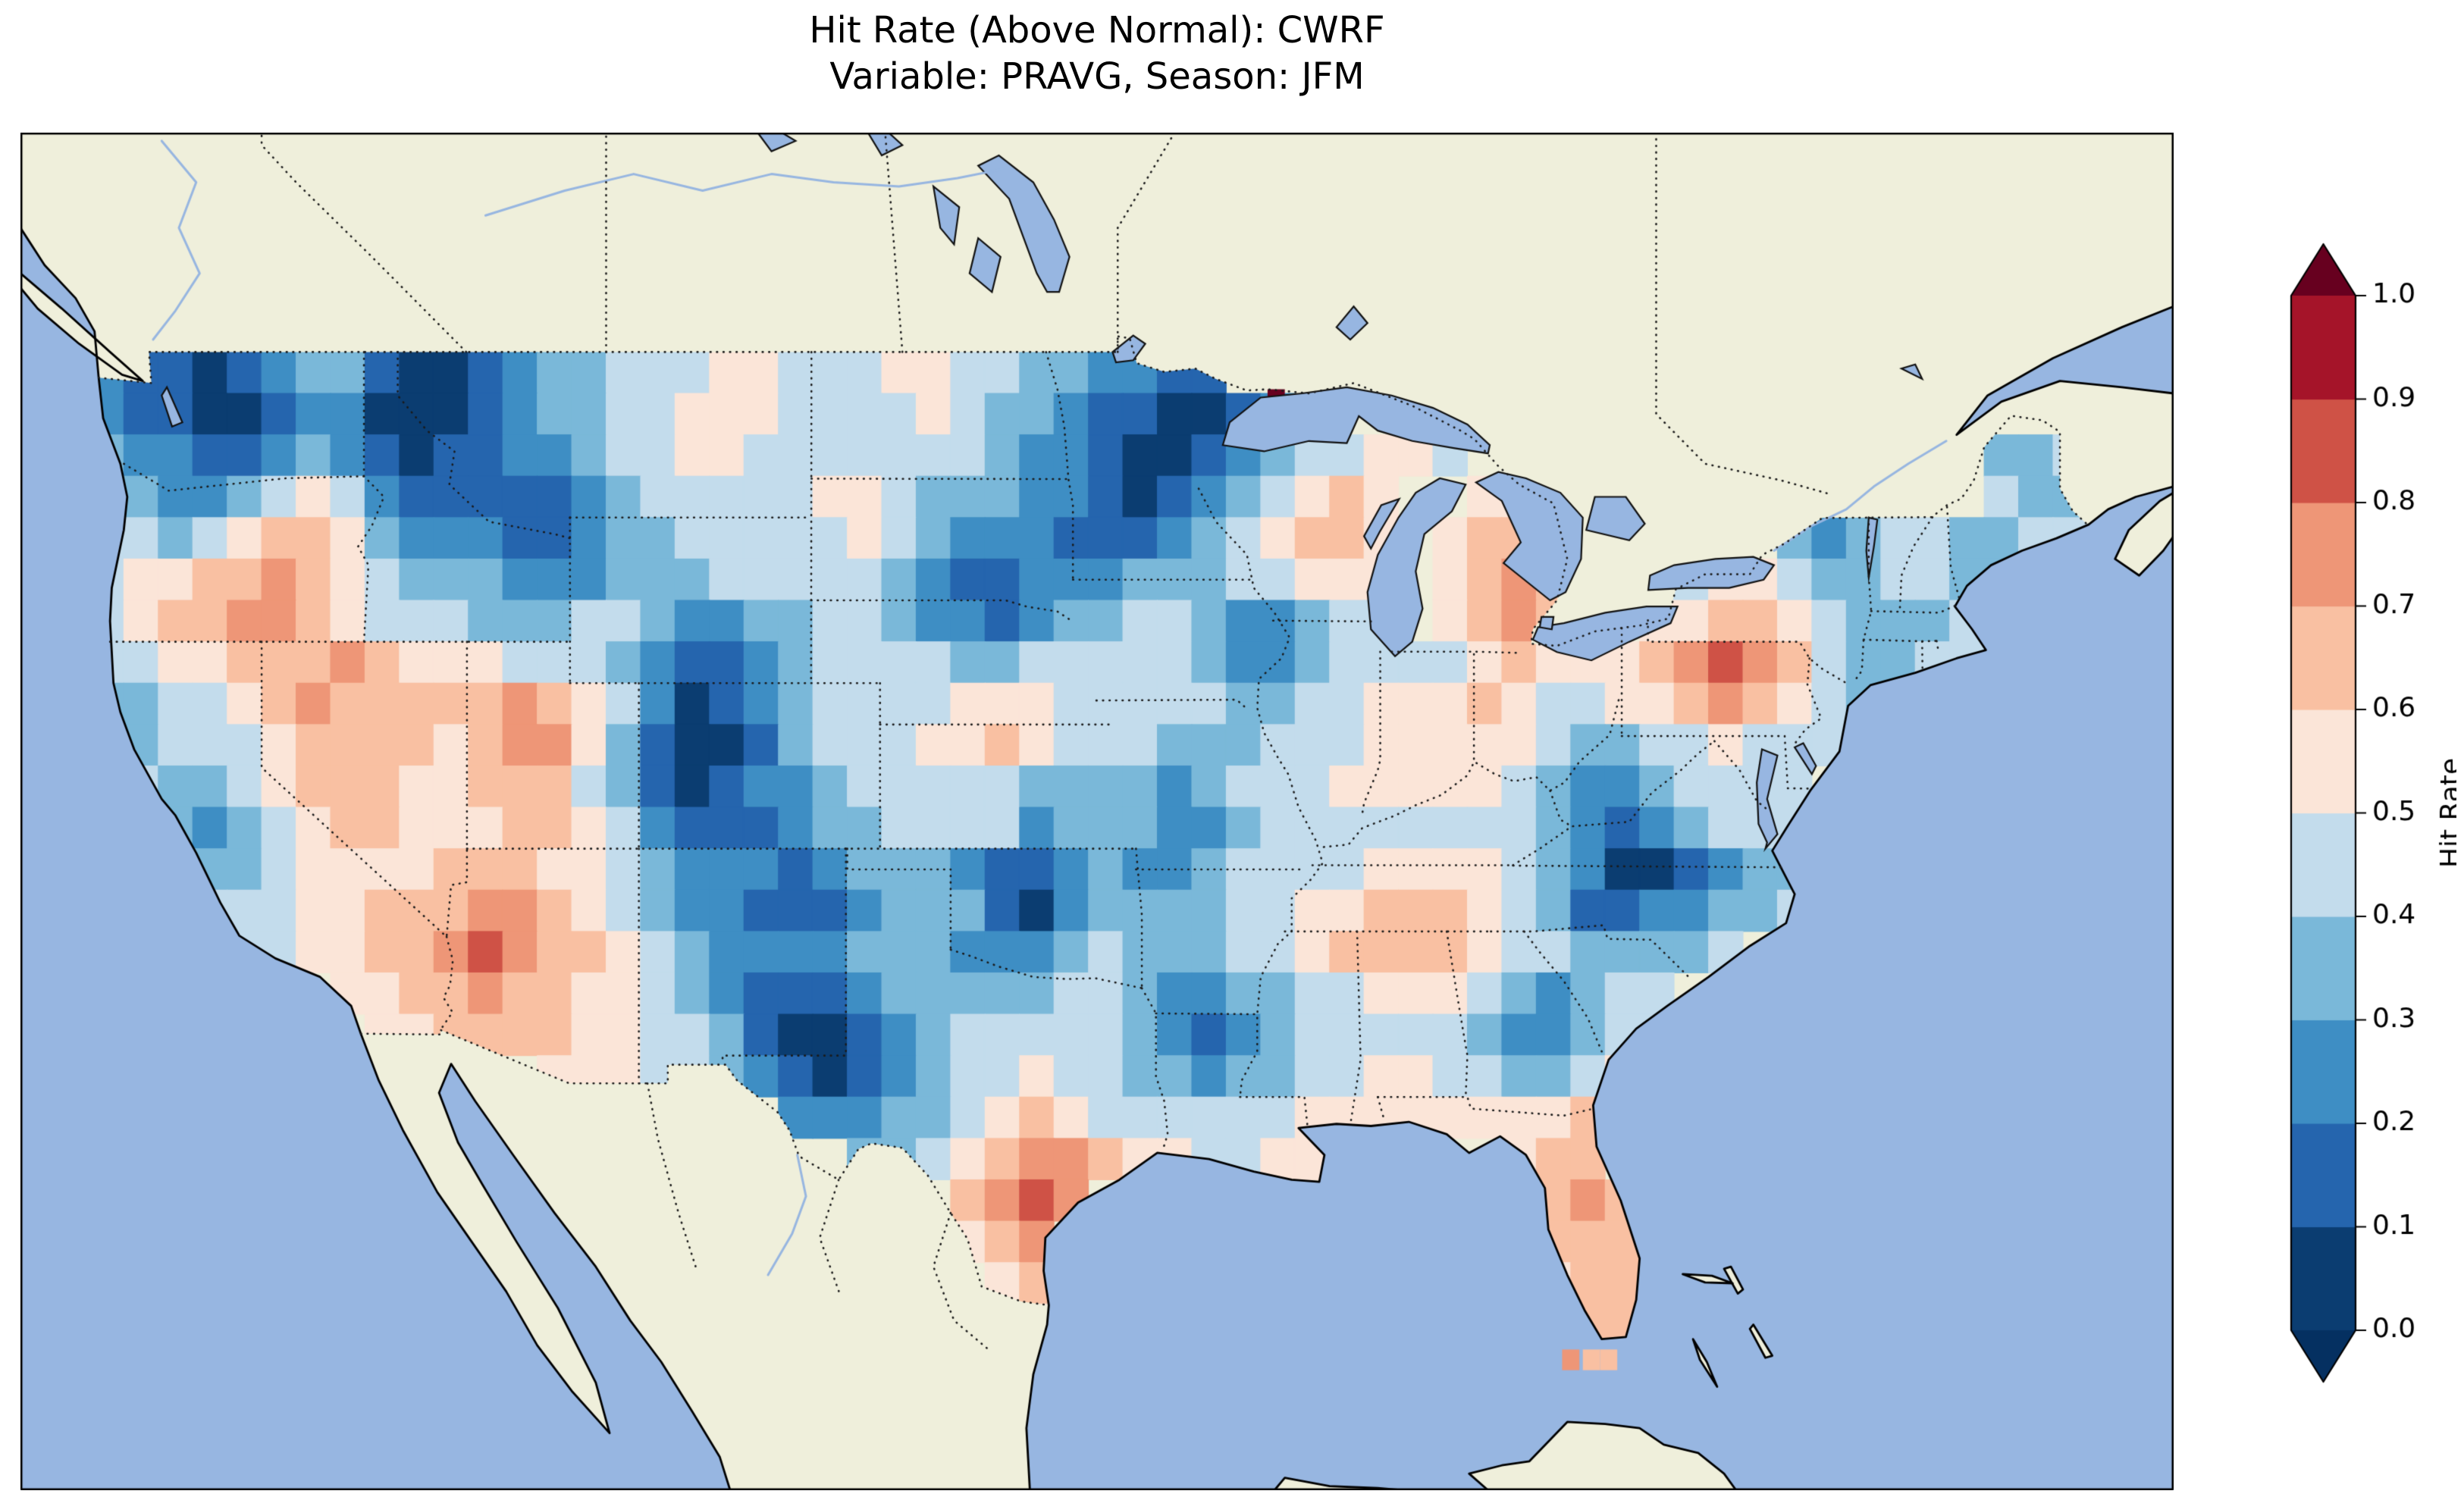 The image size is (2464, 1494). Describe the element at coordinates (1097, 30) in the screenshot. I see `chart-title-line1: Hit Rate (Above Normal): CWRF` at that location.